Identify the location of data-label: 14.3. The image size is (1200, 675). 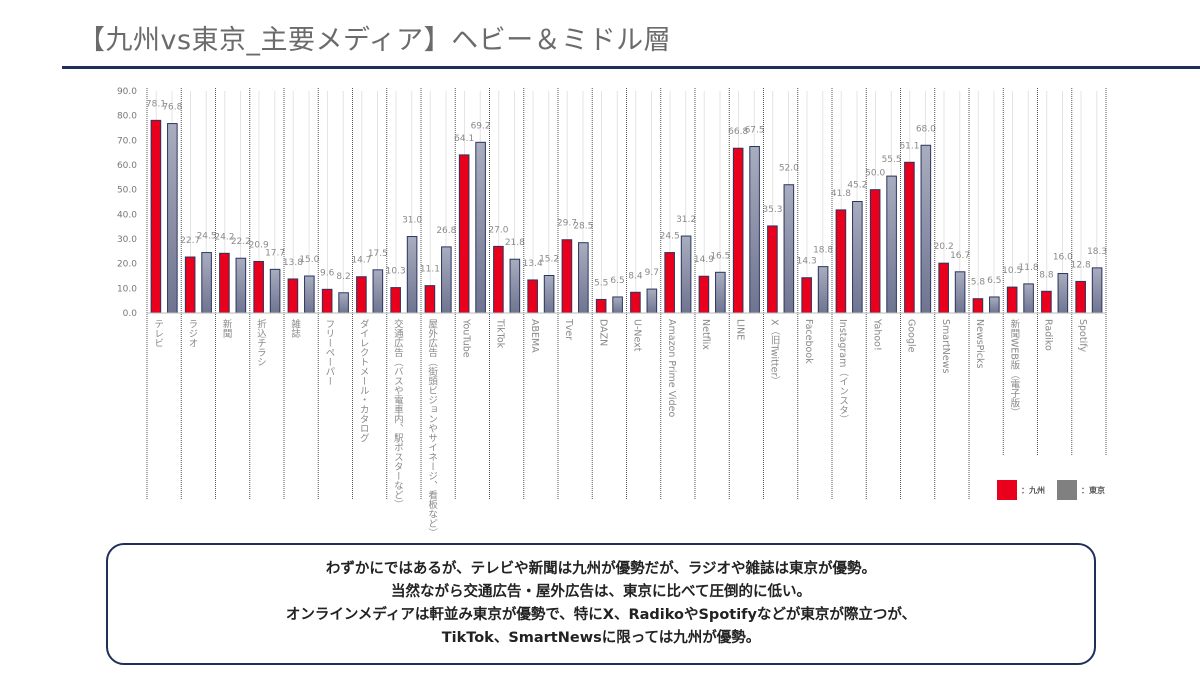
(807, 262).